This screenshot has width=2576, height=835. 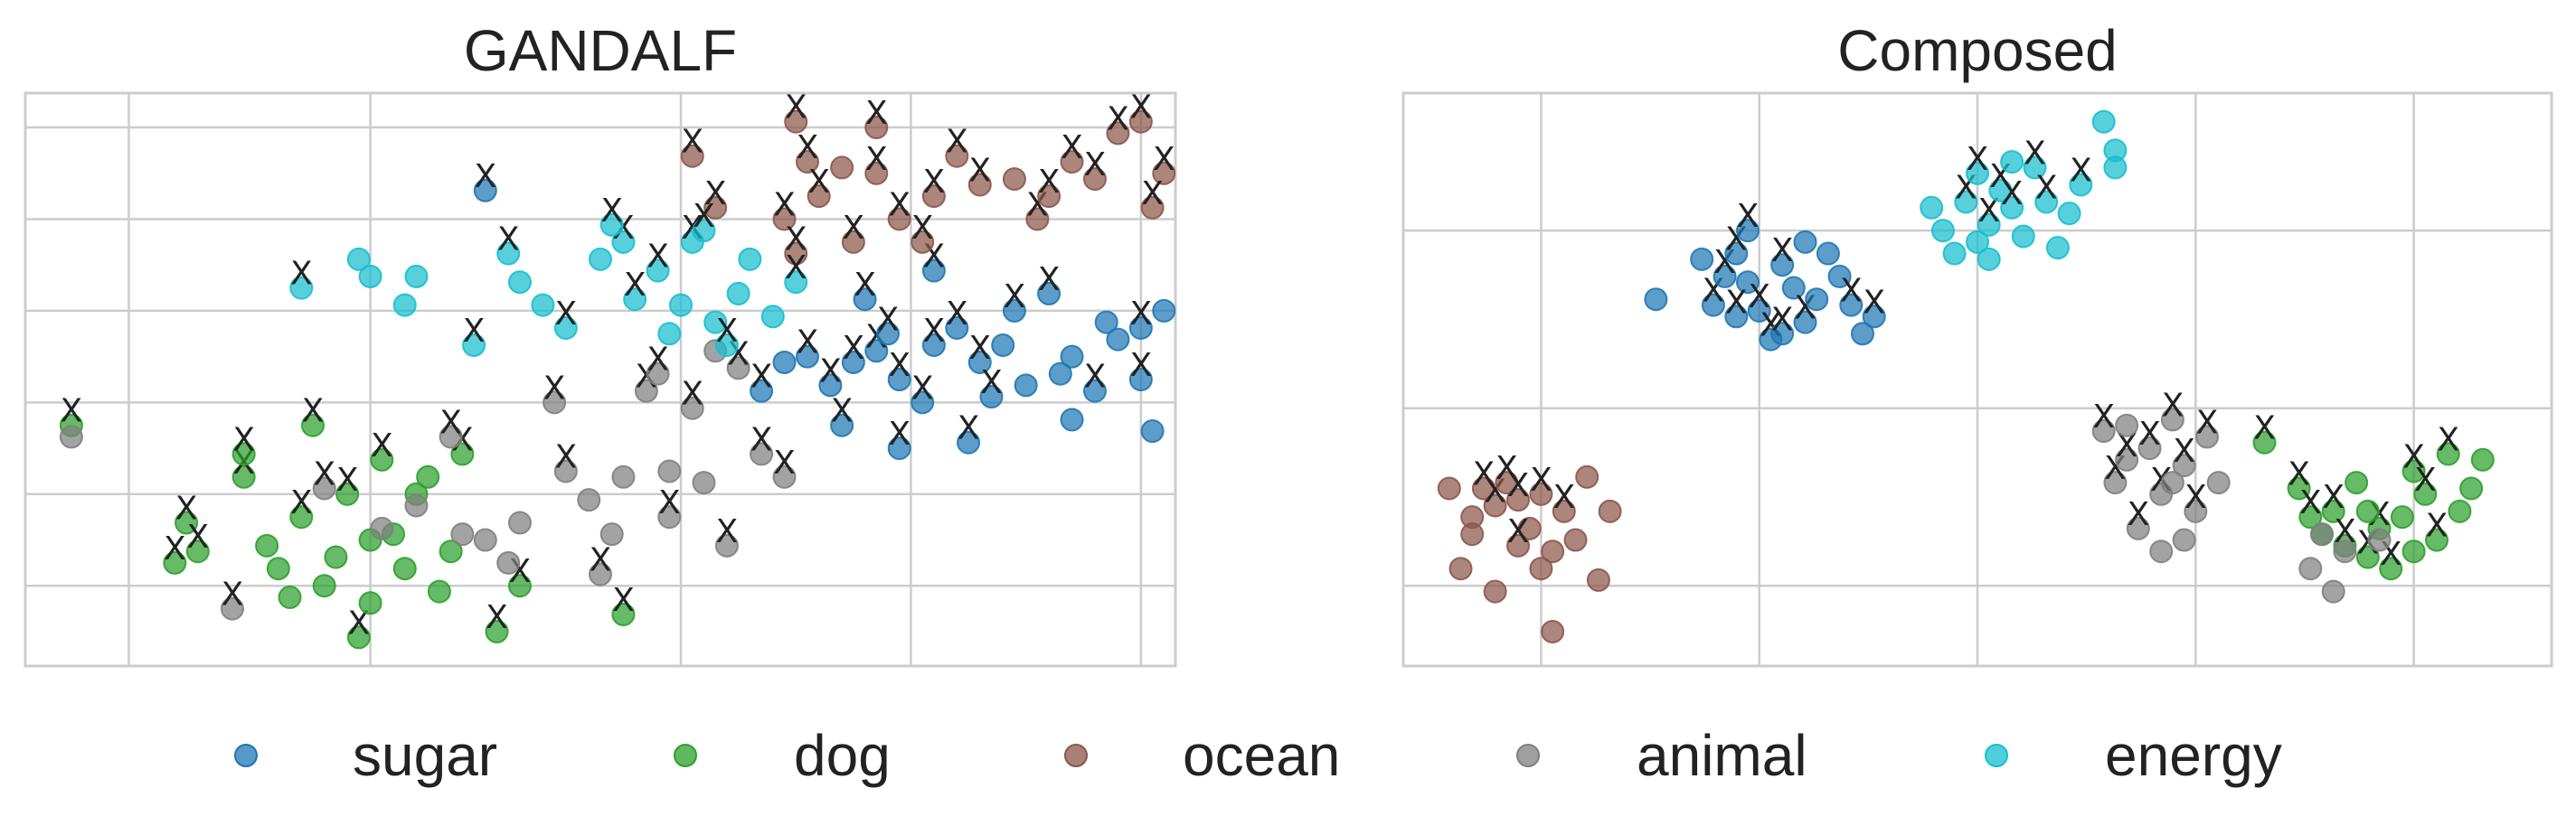 I want to click on legend-label-ocean: ocean, so click(x=1261, y=755).